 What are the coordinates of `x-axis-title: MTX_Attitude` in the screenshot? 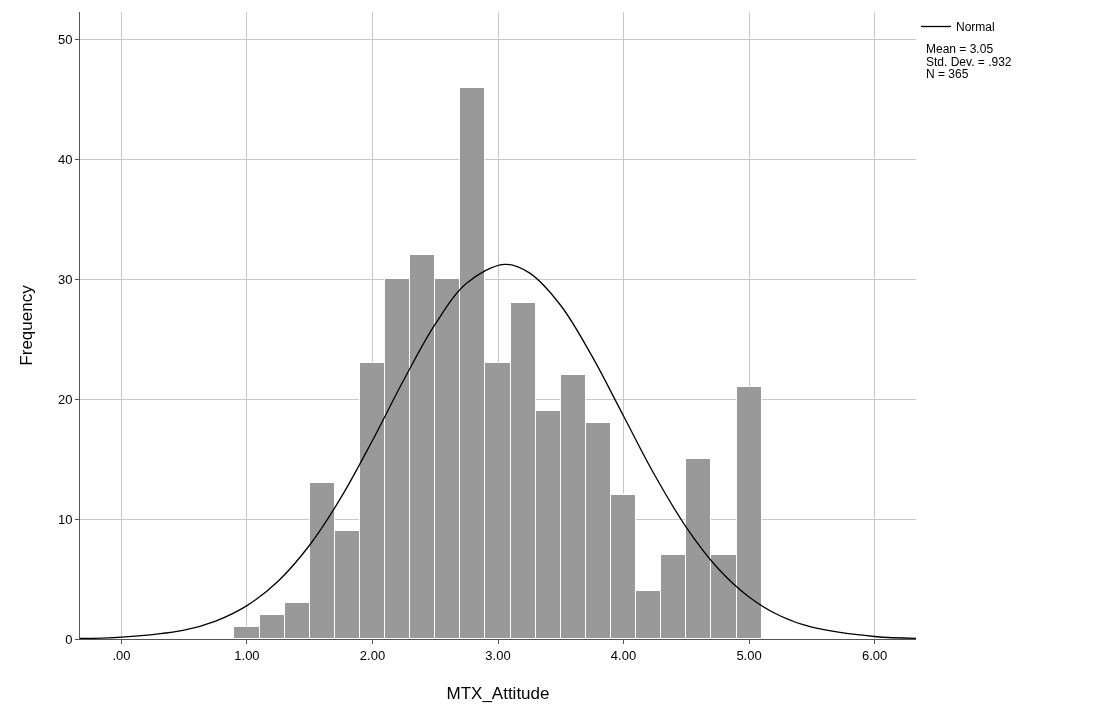 It's located at (498, 693).